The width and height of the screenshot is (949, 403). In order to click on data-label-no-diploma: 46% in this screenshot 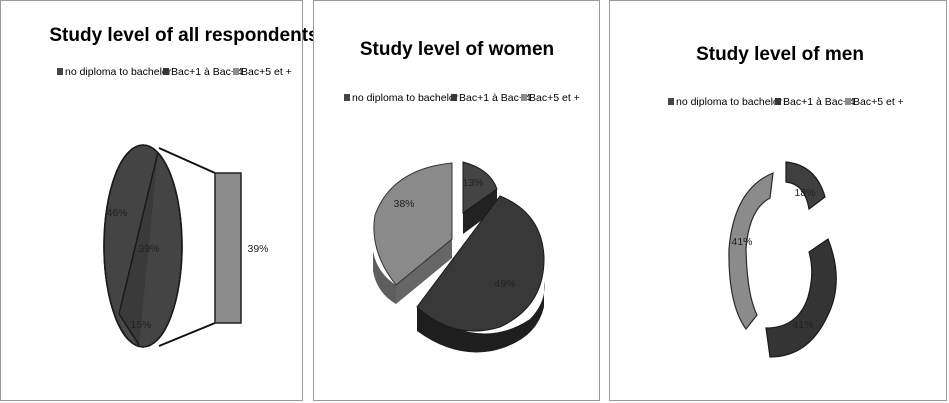, I will do `click(116, 213)`.